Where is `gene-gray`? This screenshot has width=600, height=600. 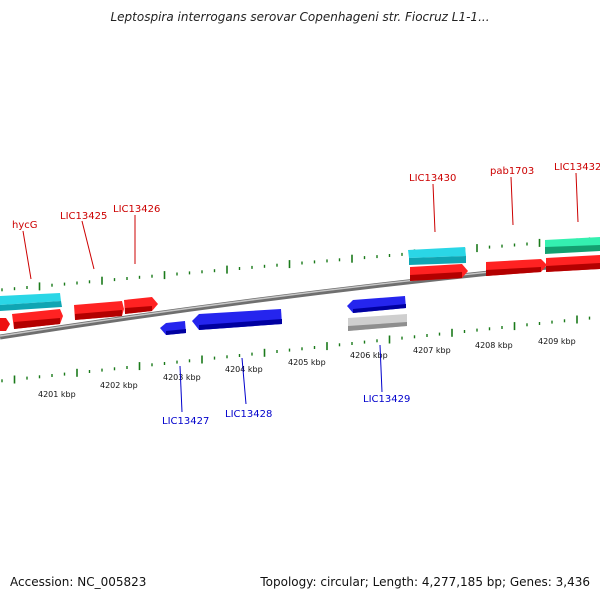
gene-gray is located at coordinates (377, 322).